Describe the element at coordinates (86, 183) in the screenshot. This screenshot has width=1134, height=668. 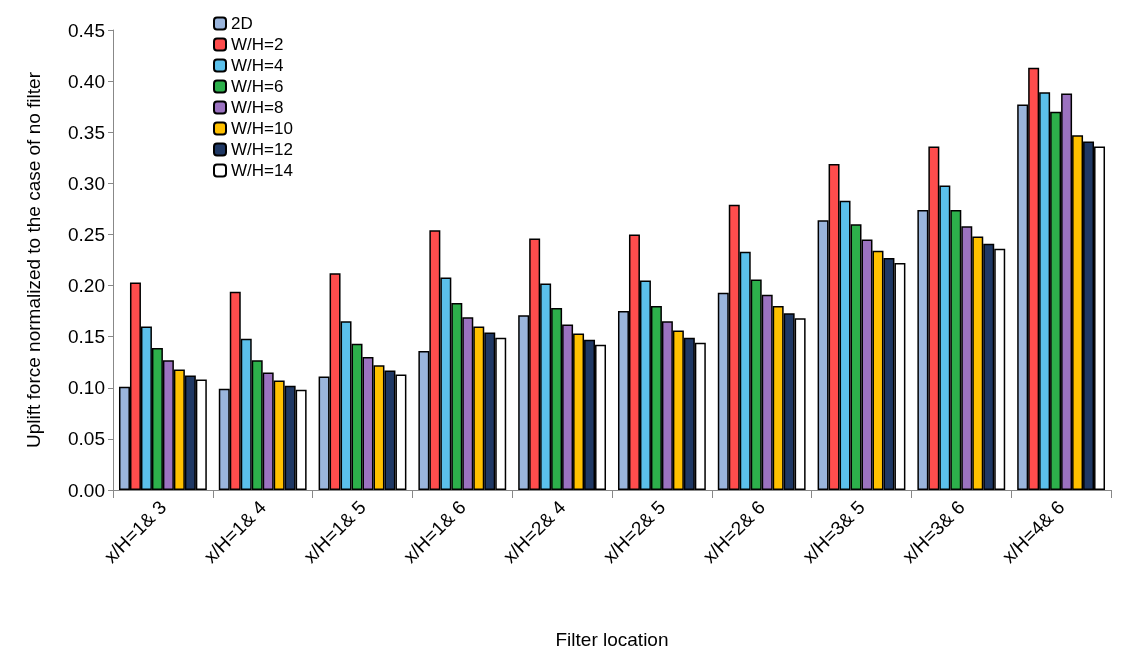
I see `y-tick-label: 0.30` at that location.